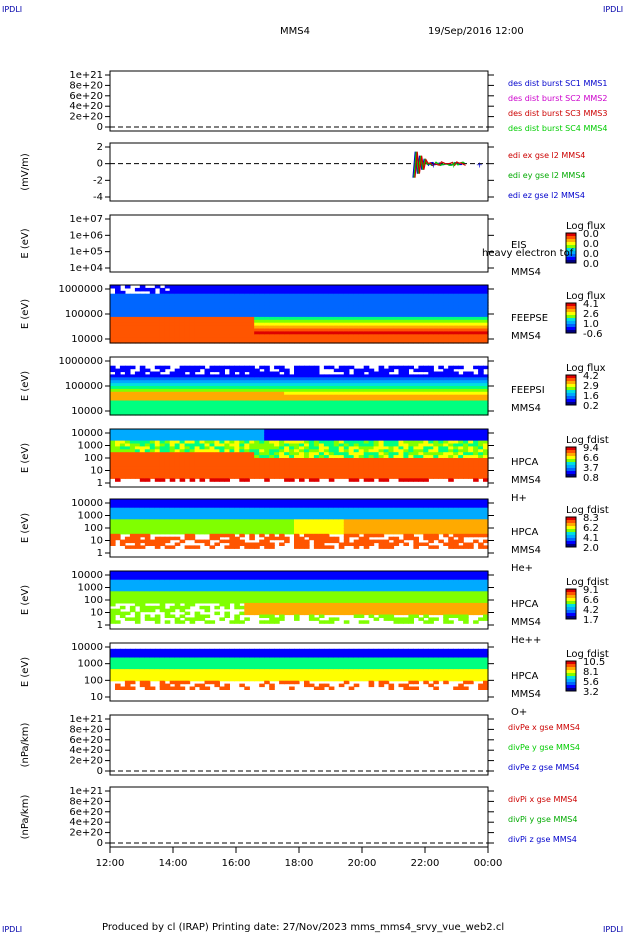 Image resolution: width=630 pixels, height=934 pixels. I want to click on colorbar-tick: 2.6, so click(591, 314).